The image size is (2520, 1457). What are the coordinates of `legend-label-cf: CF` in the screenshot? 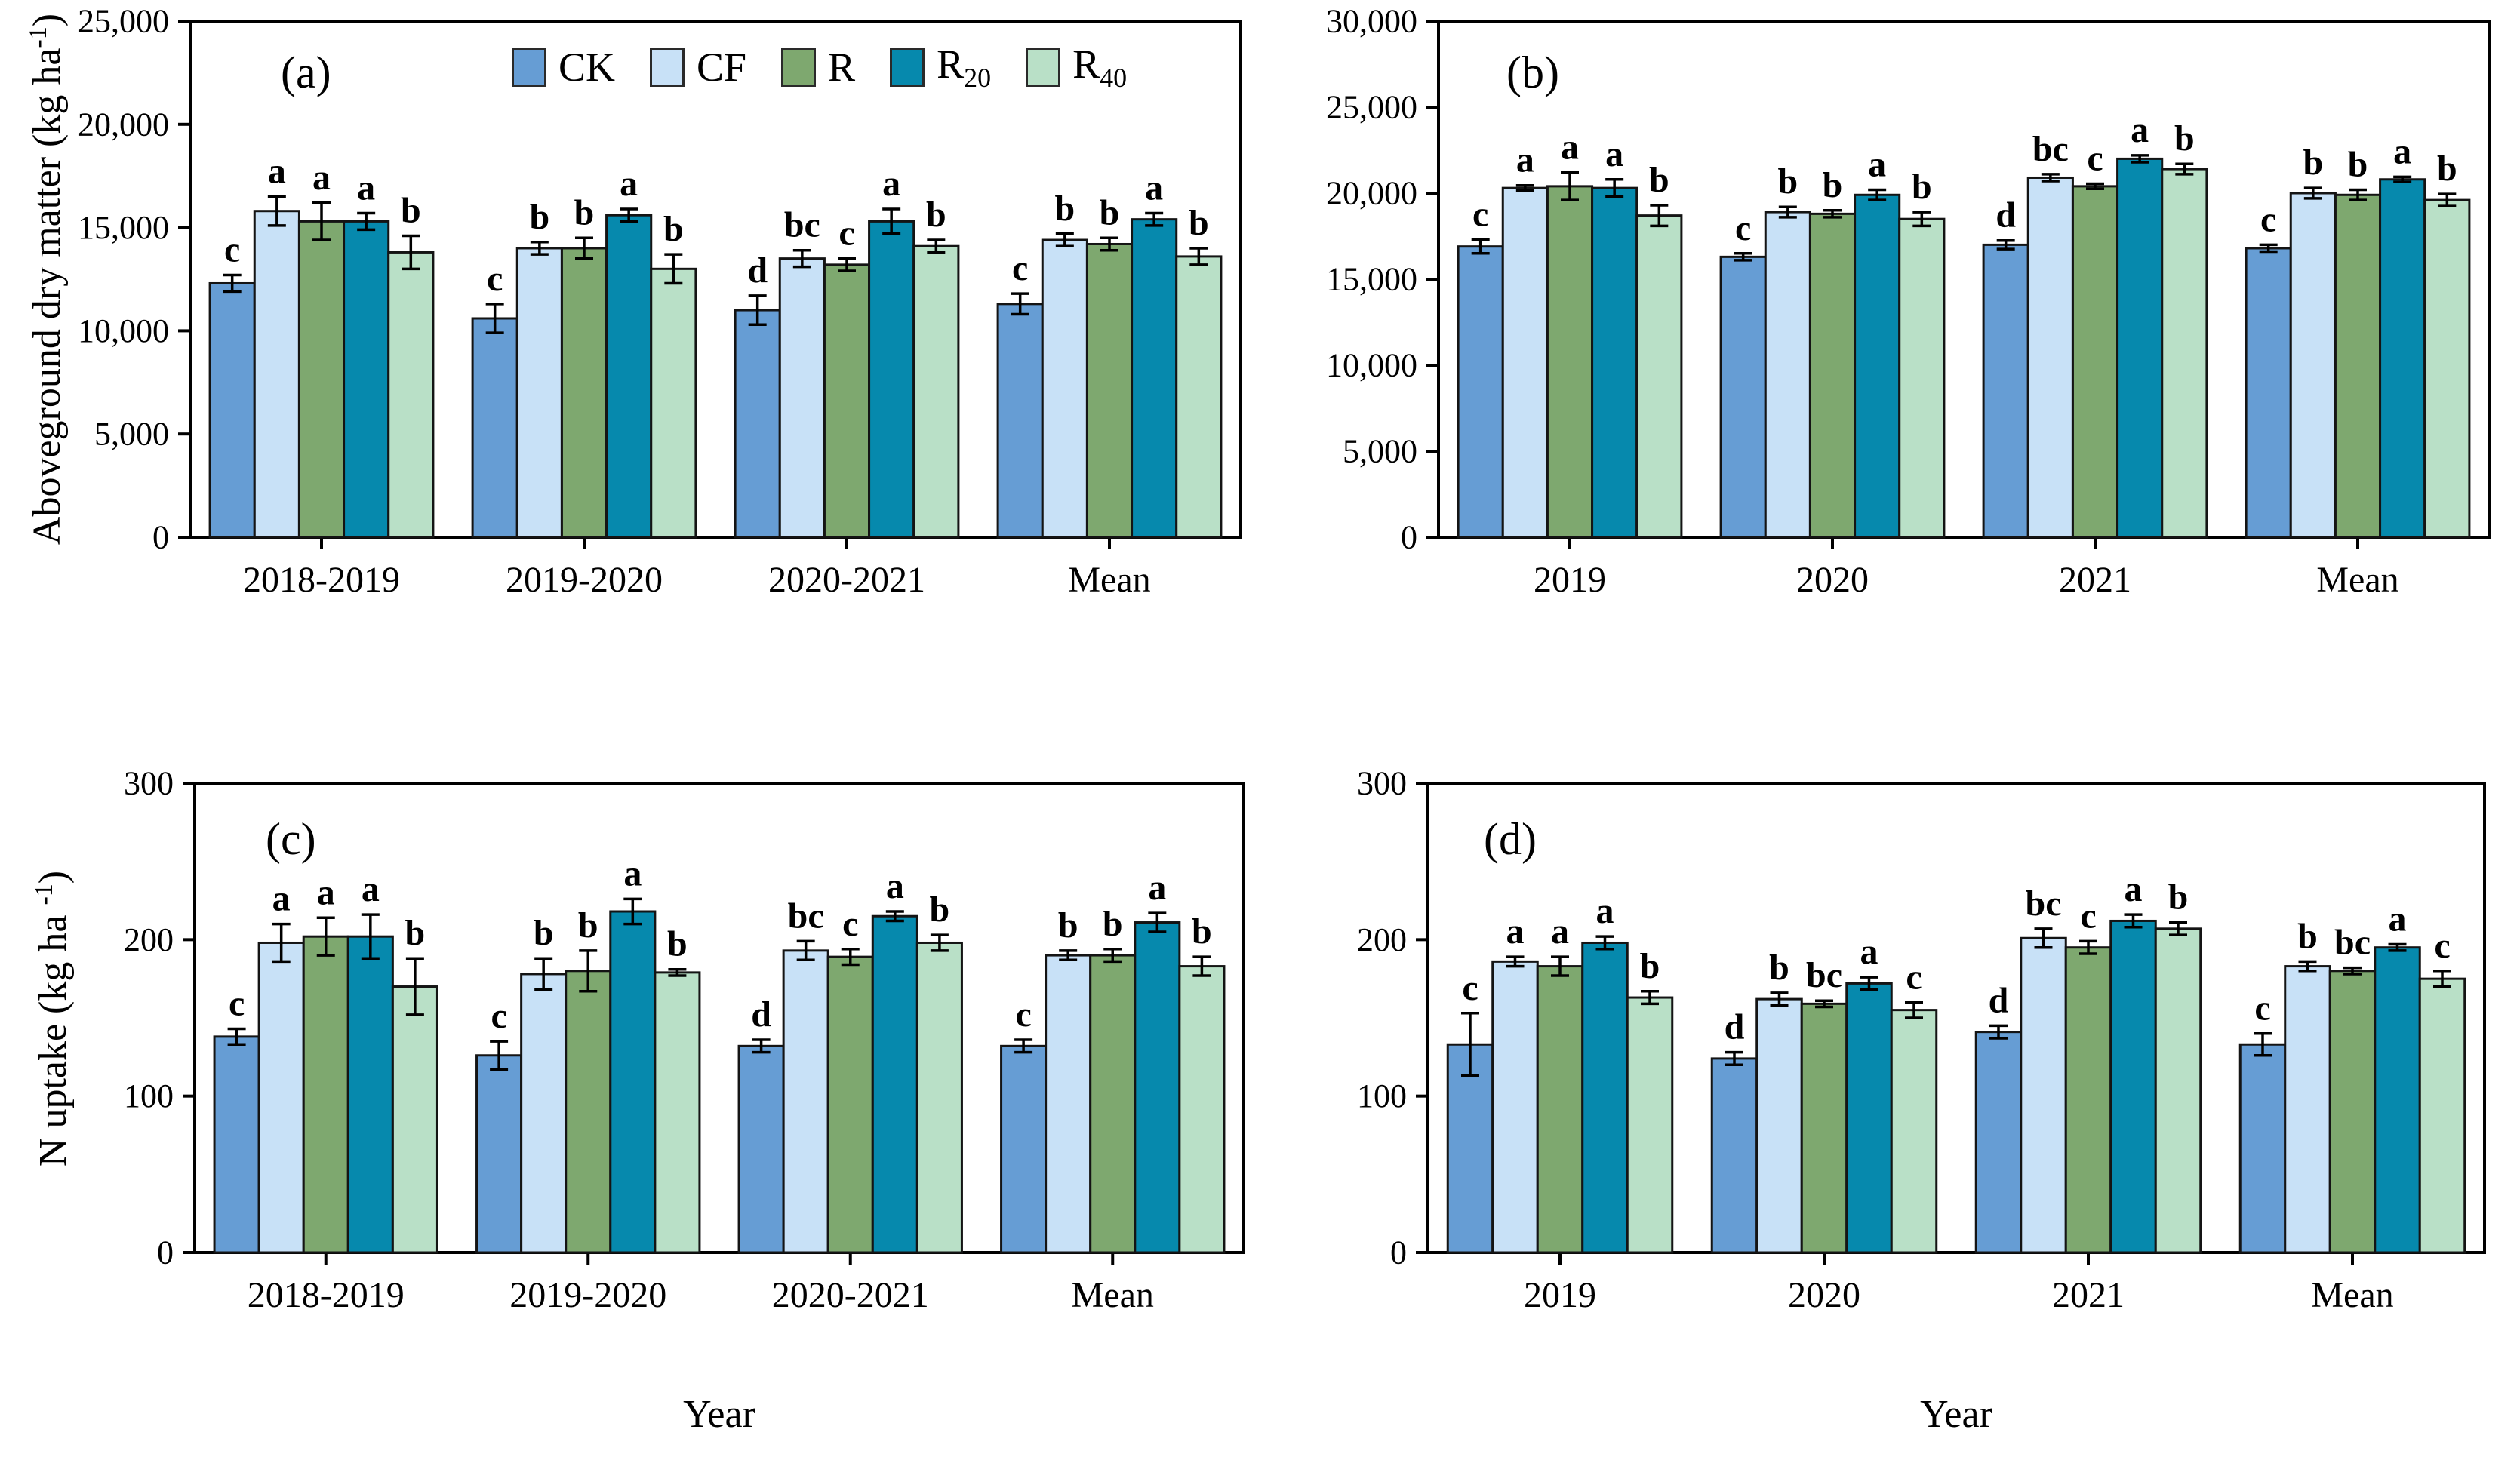 It's located at (722, 68).